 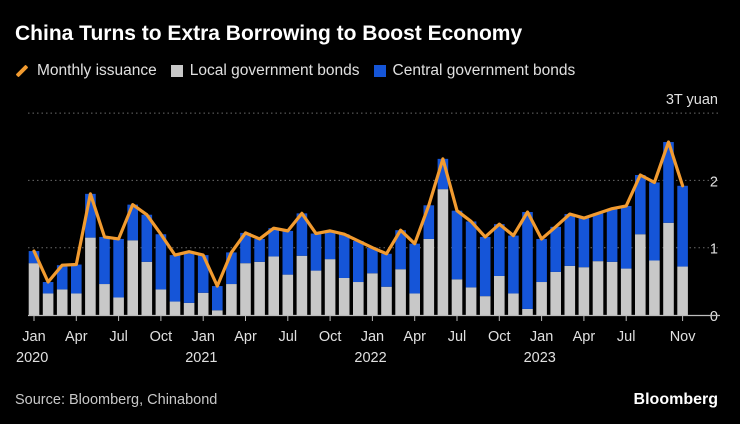 I want to click on x-year-label: 2023, so click(x=540, y=358).